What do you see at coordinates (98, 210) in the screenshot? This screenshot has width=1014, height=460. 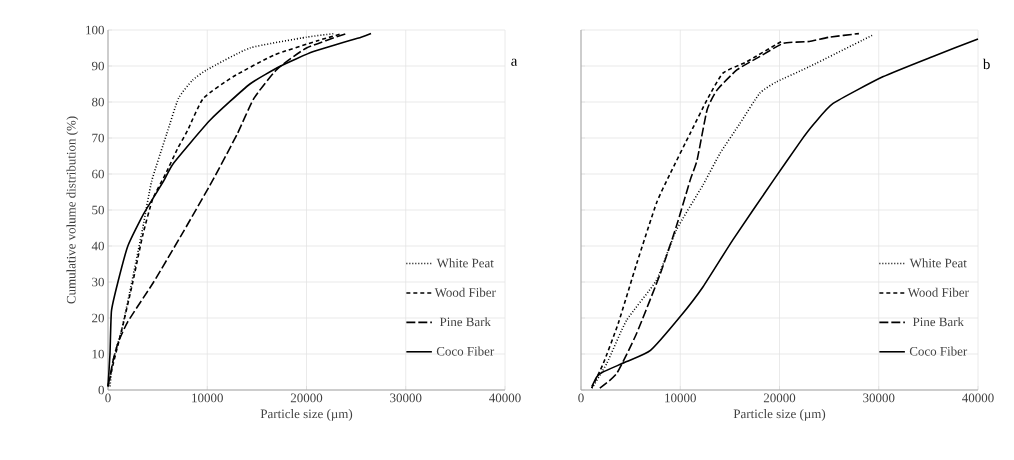 I see `y-tick-label: 50` at bounding box center [98, 210].